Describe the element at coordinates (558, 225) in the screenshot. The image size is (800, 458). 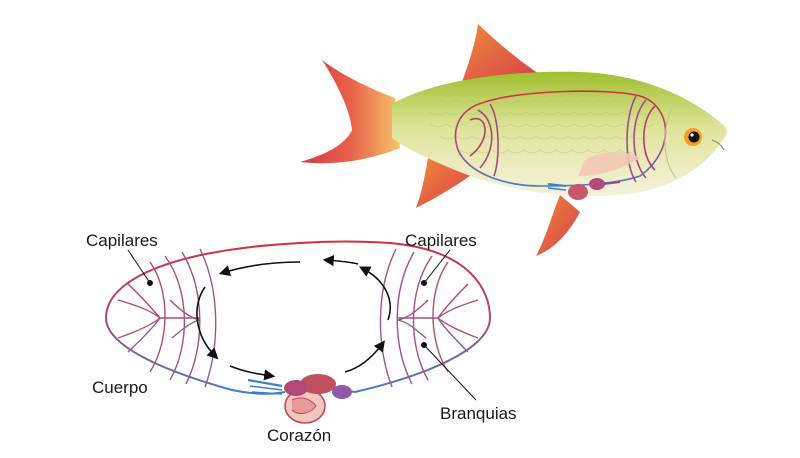
I see `pelvic-fin` at that location.